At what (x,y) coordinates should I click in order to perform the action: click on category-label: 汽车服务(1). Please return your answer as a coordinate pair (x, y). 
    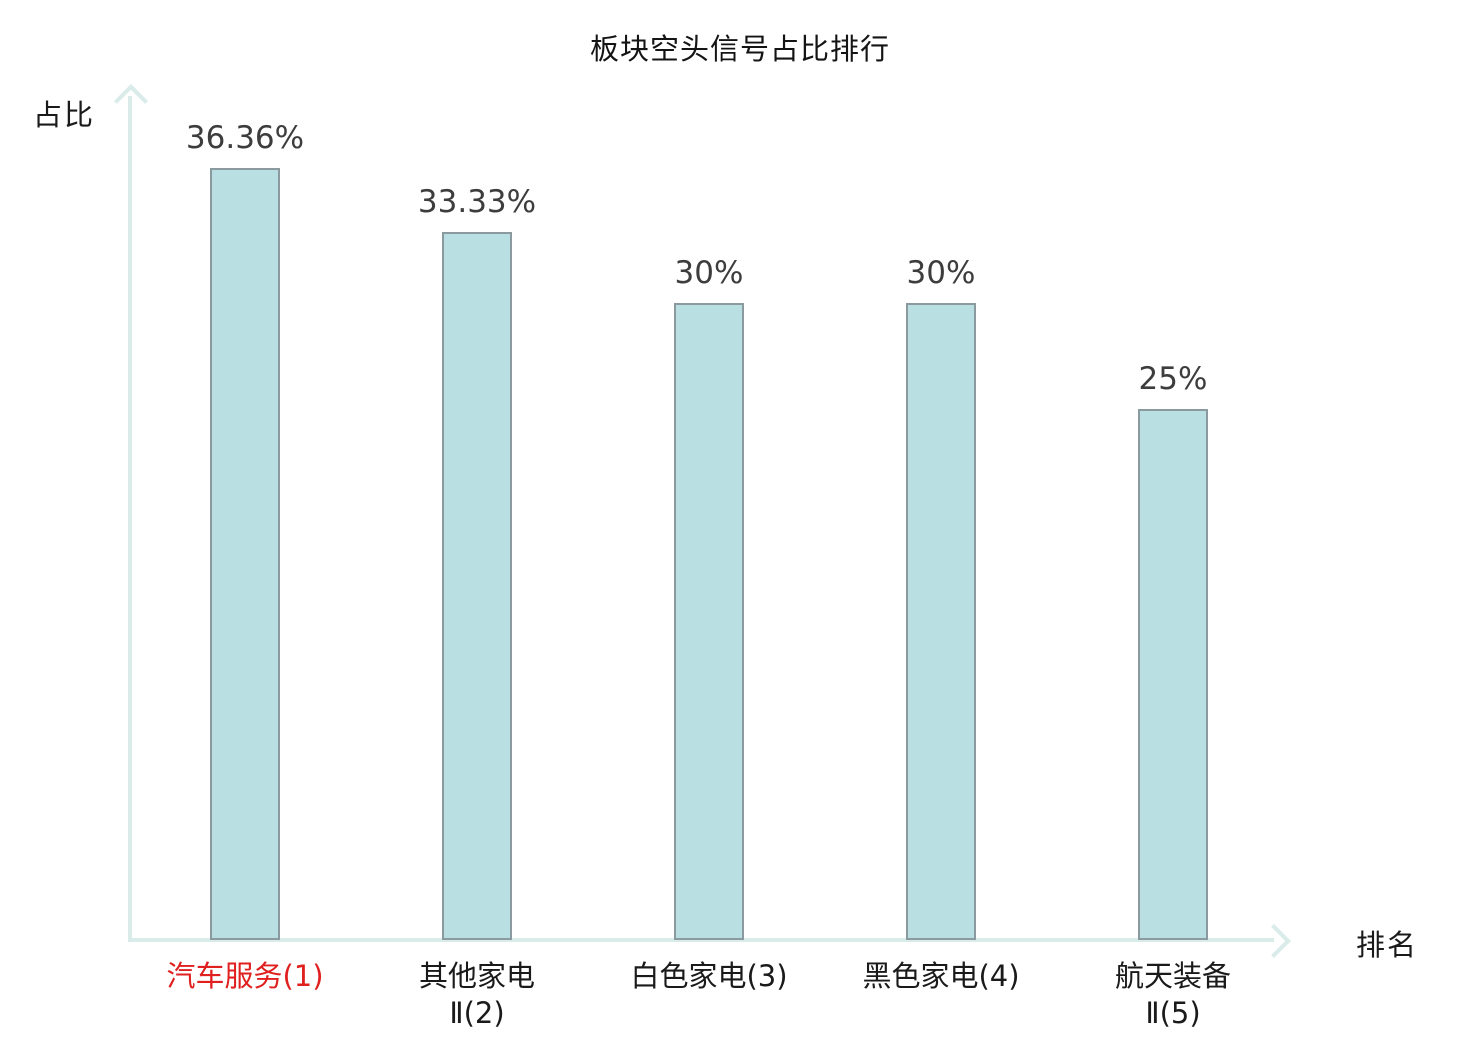
    Looking at the image, I should click on (245, 976).